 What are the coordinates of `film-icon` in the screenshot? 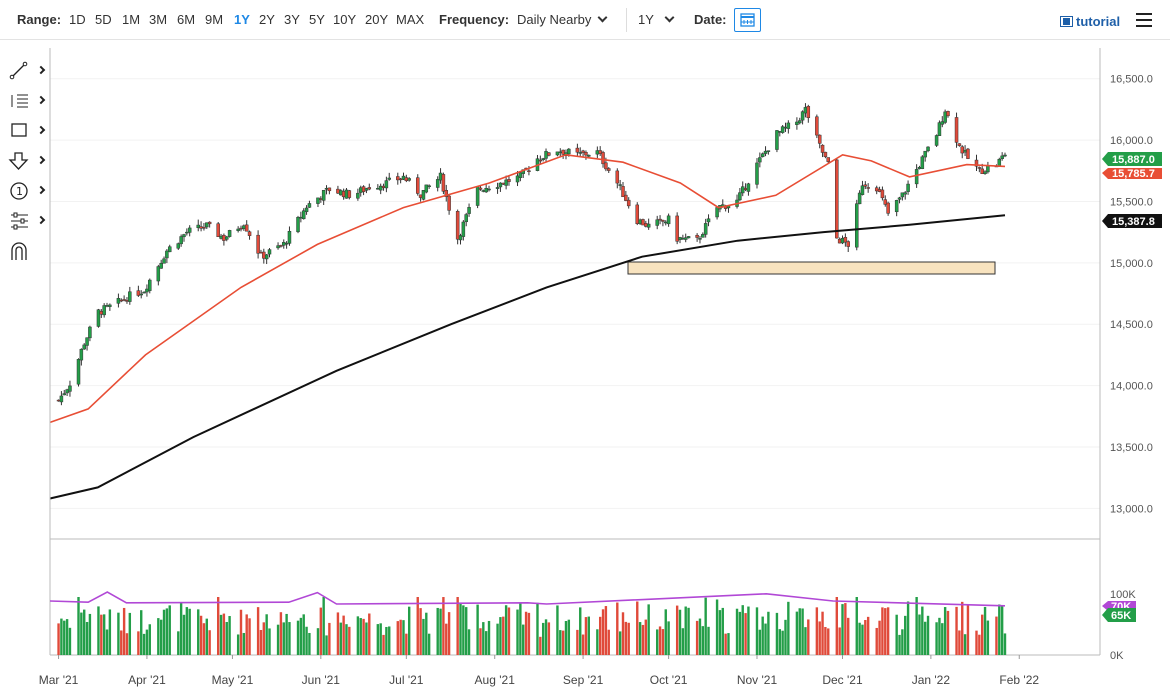 It's located at (1066, 21).